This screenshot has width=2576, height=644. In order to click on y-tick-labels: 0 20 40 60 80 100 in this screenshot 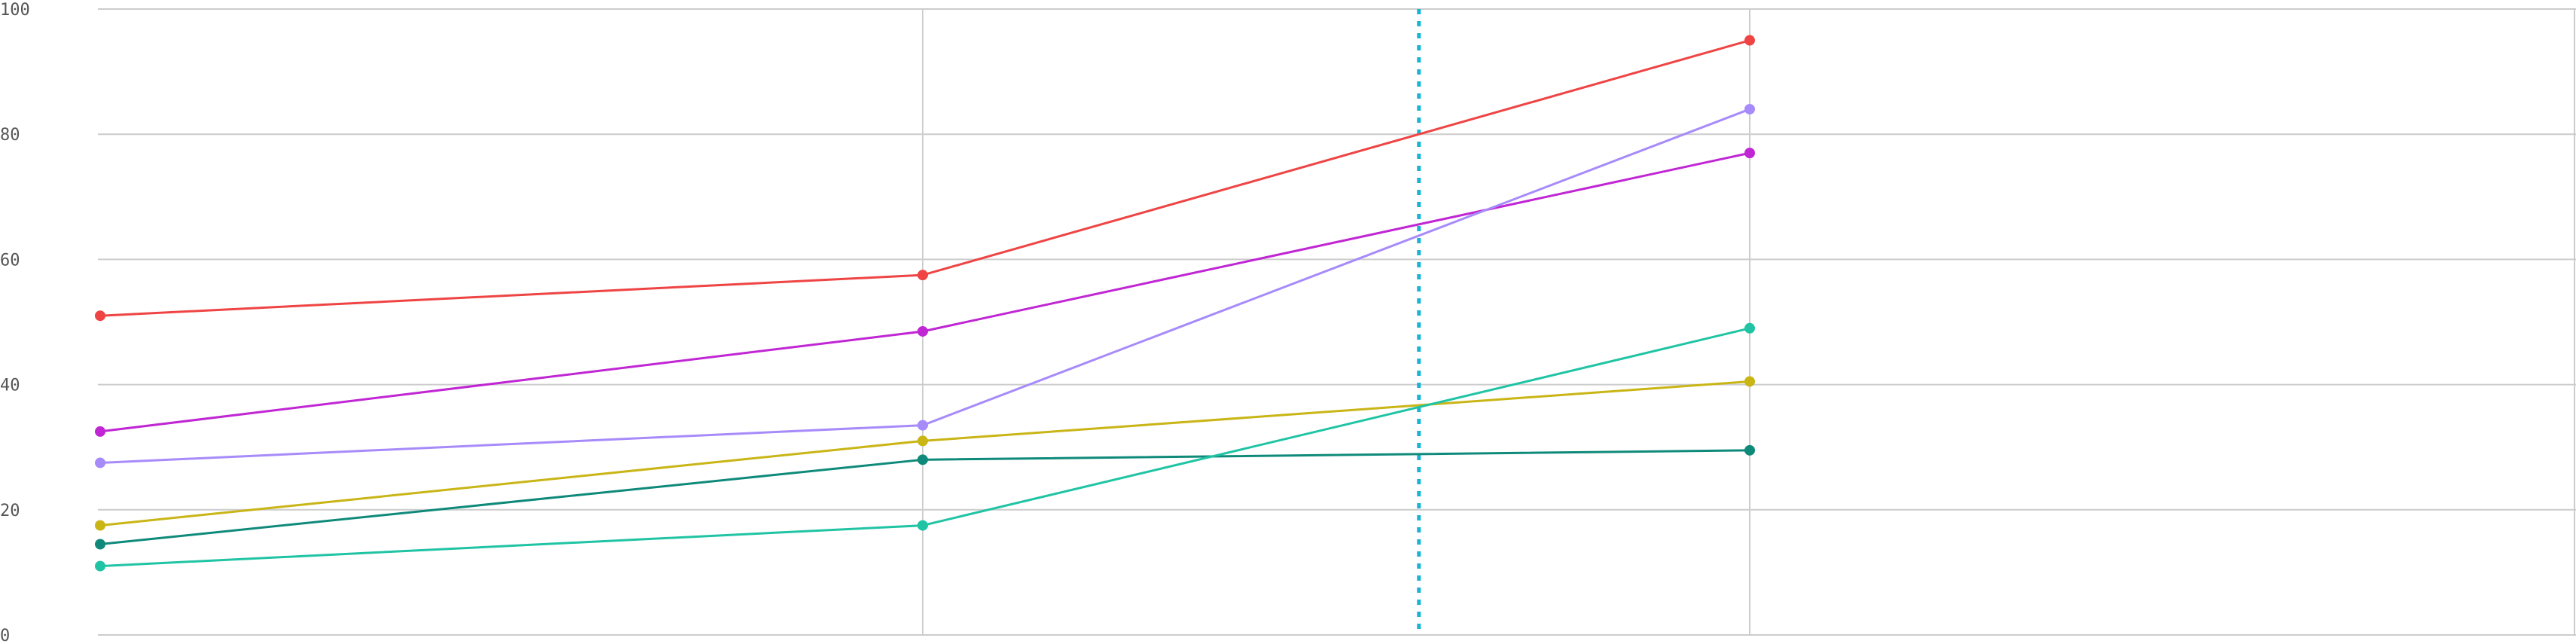, I will do `click(15, 323)`.